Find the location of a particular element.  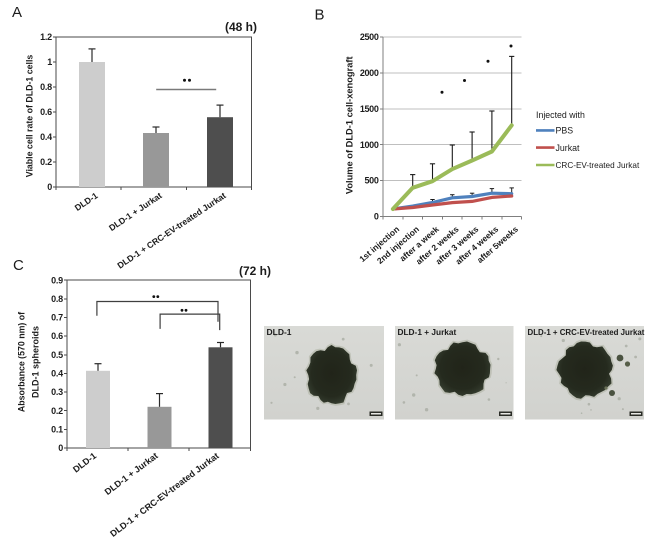

svg-text: A is located at coordinates (17, 12).